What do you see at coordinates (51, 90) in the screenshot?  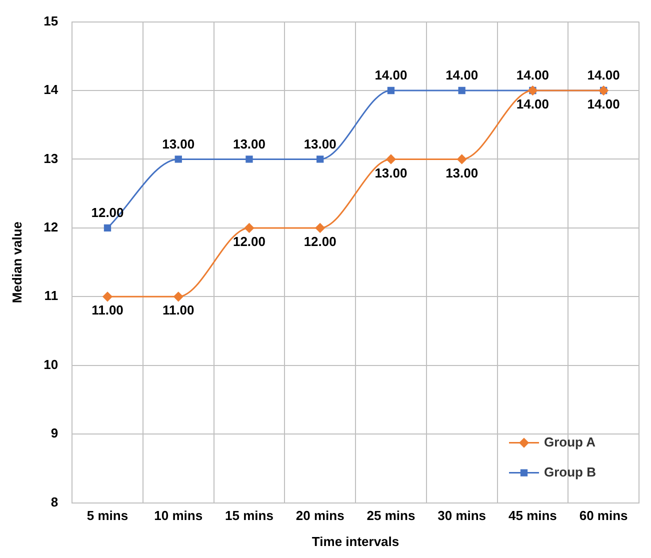 I see `y-tick-label: 14` at bounding box center [51, 90].